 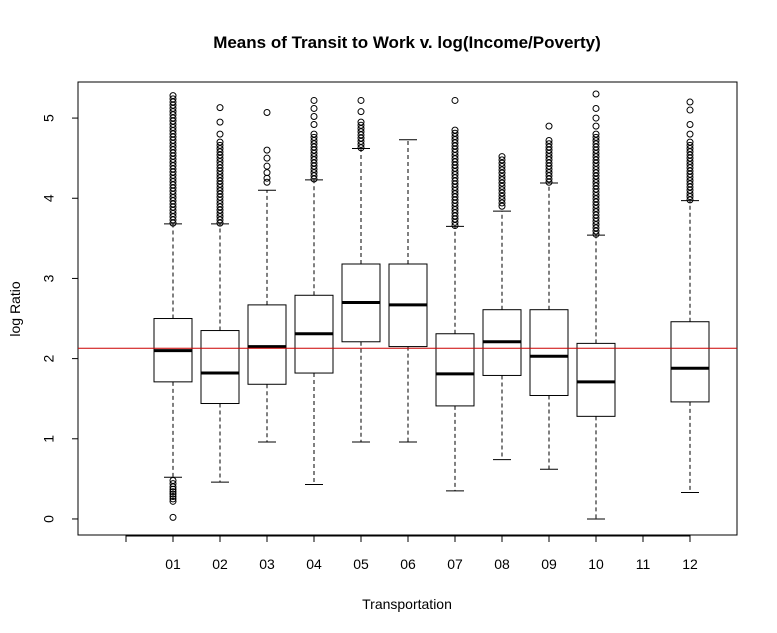 I want to click on x-tick-label: 01, so click(x=173, y=564).